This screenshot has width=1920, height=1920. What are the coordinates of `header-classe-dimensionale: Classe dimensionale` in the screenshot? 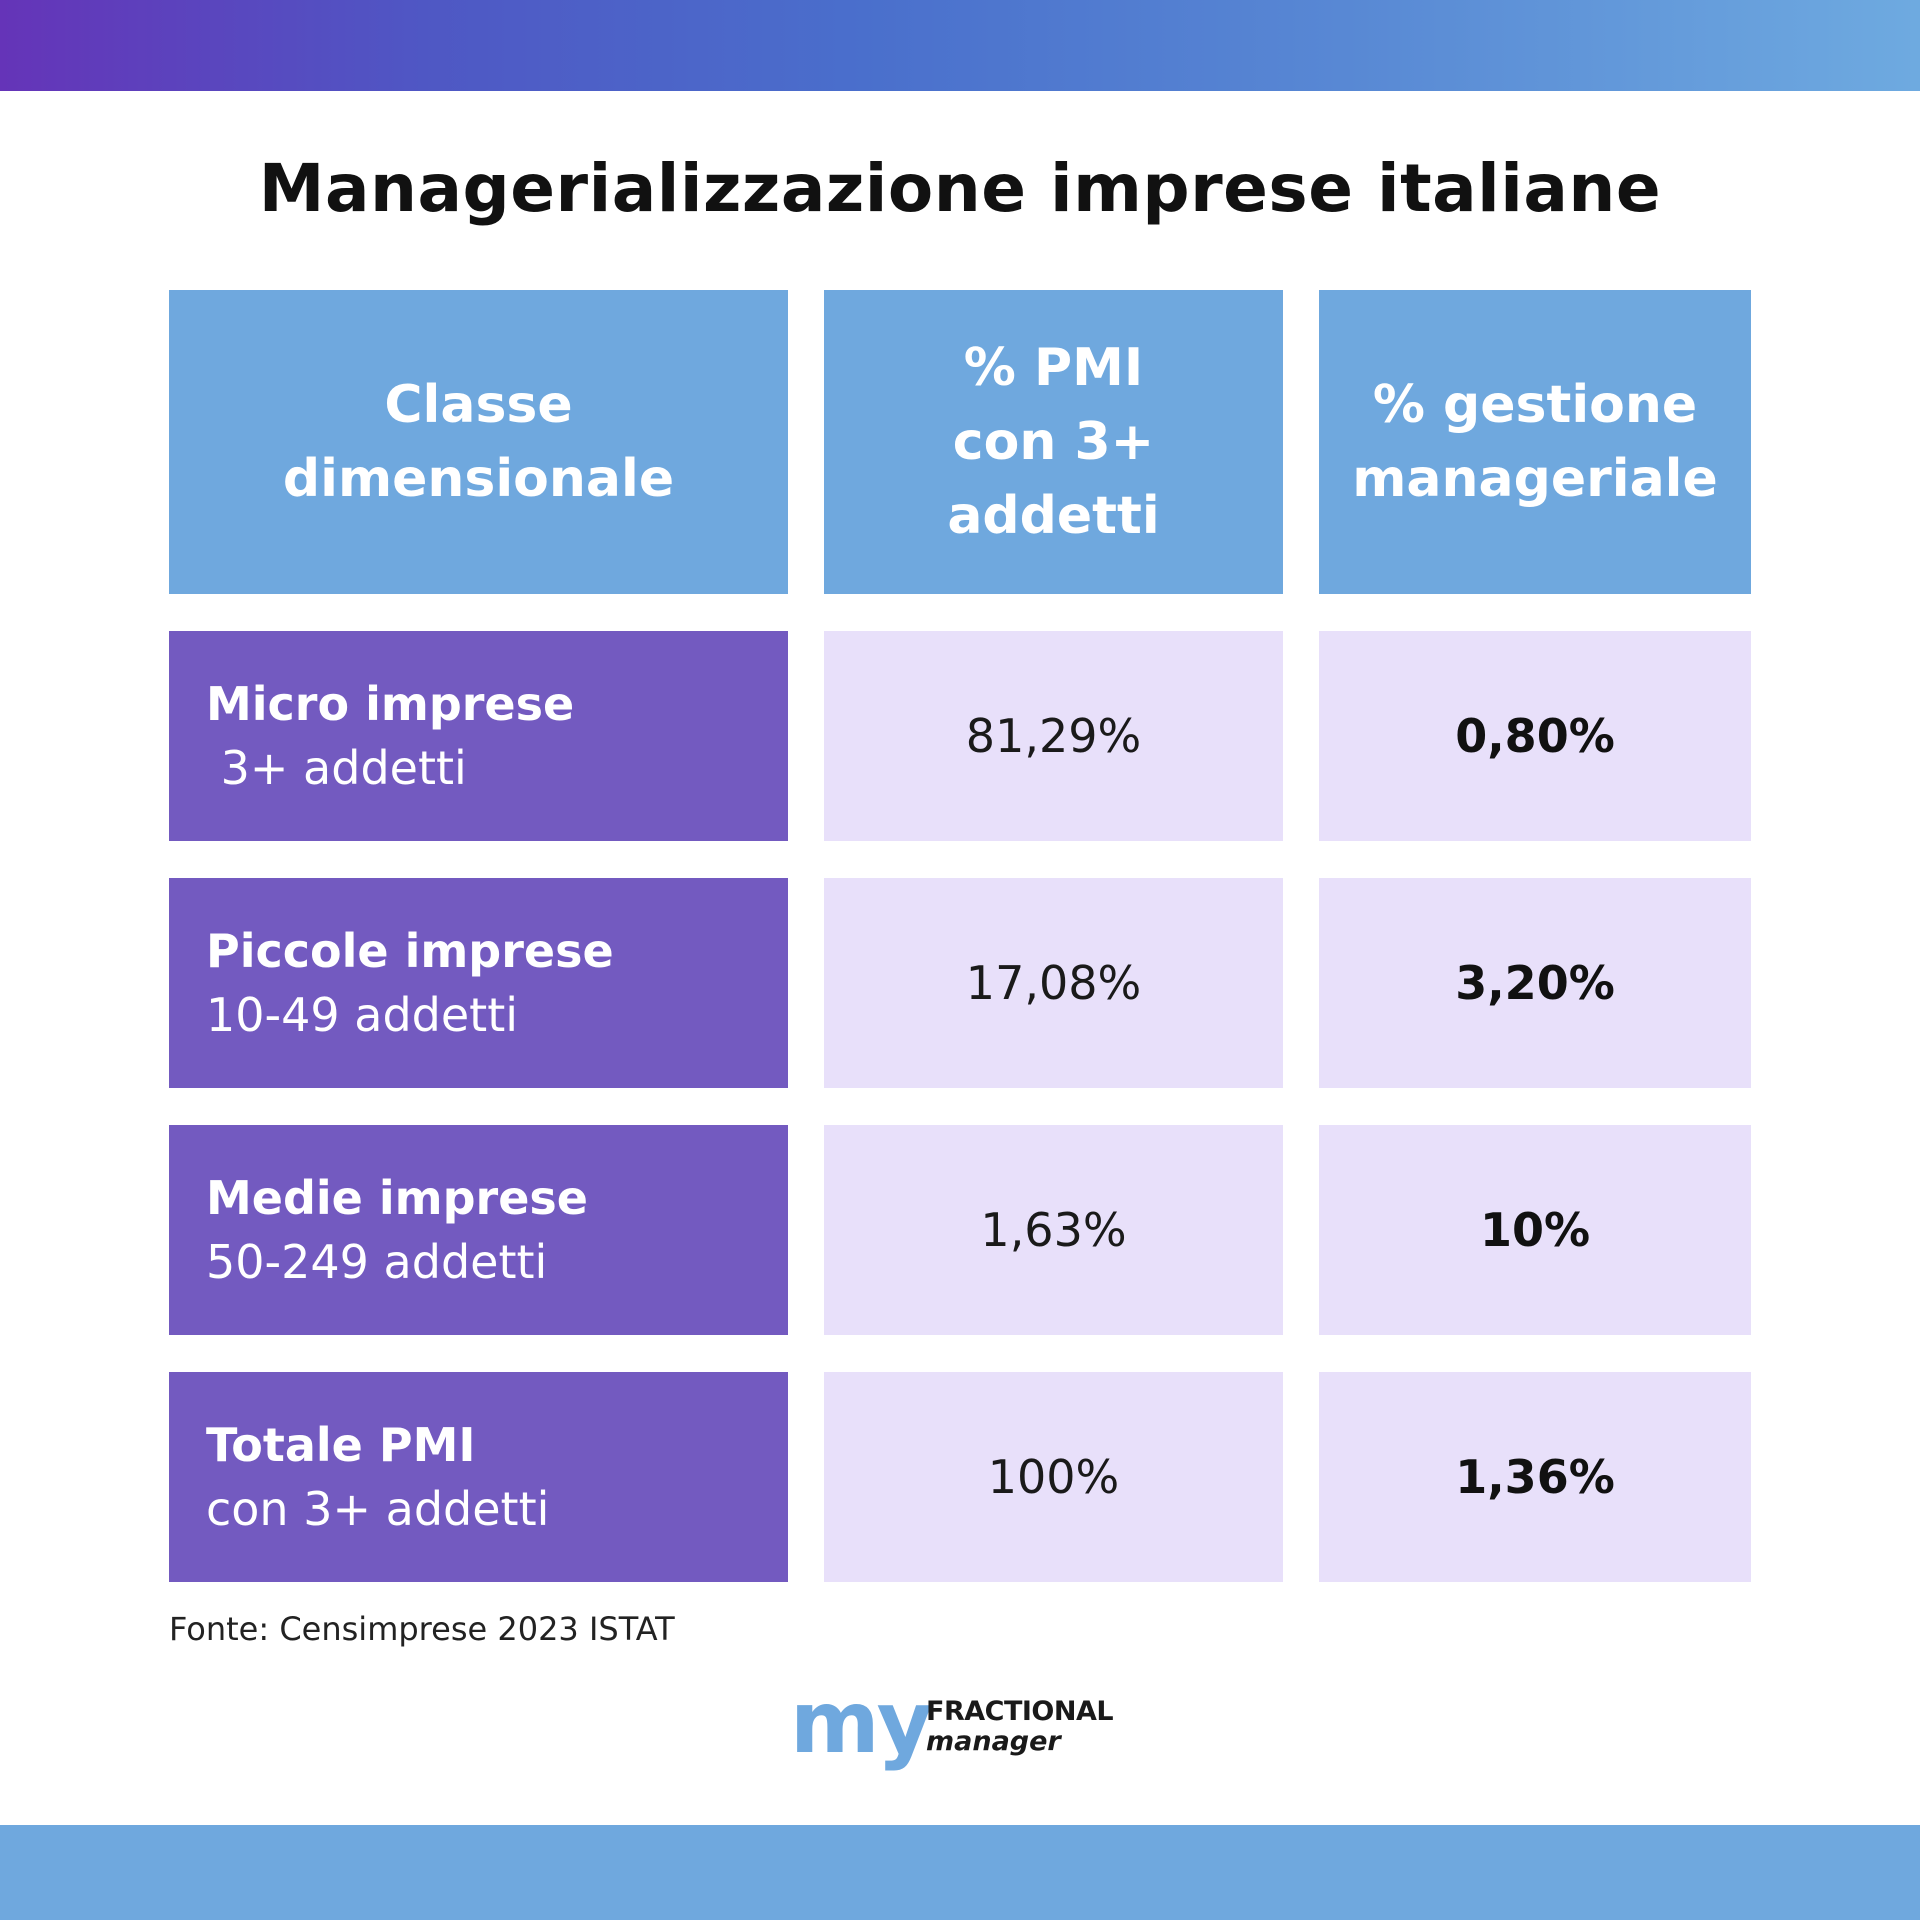 It's located at (478, 442).